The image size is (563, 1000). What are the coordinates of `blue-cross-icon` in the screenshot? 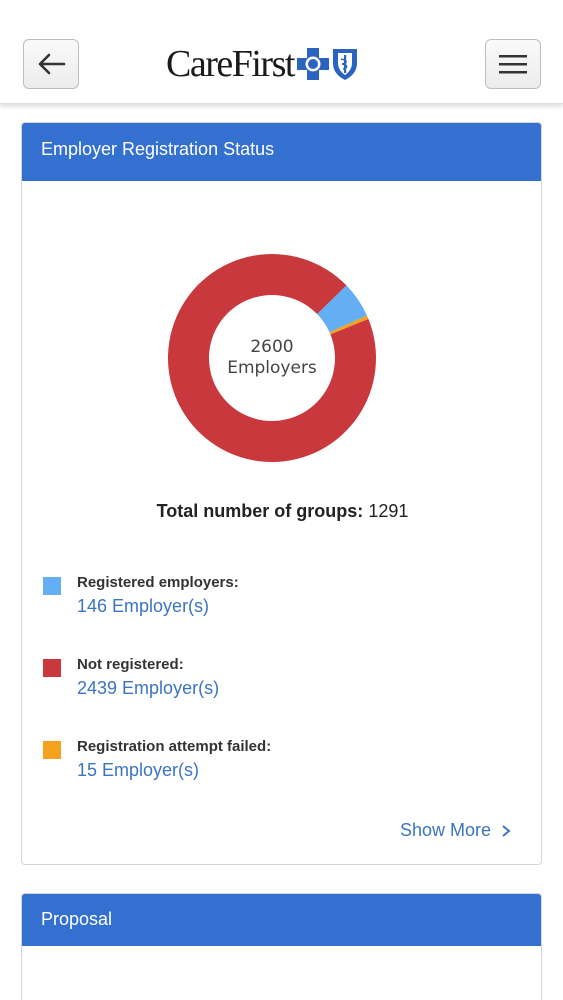 It's located at (312, 64).